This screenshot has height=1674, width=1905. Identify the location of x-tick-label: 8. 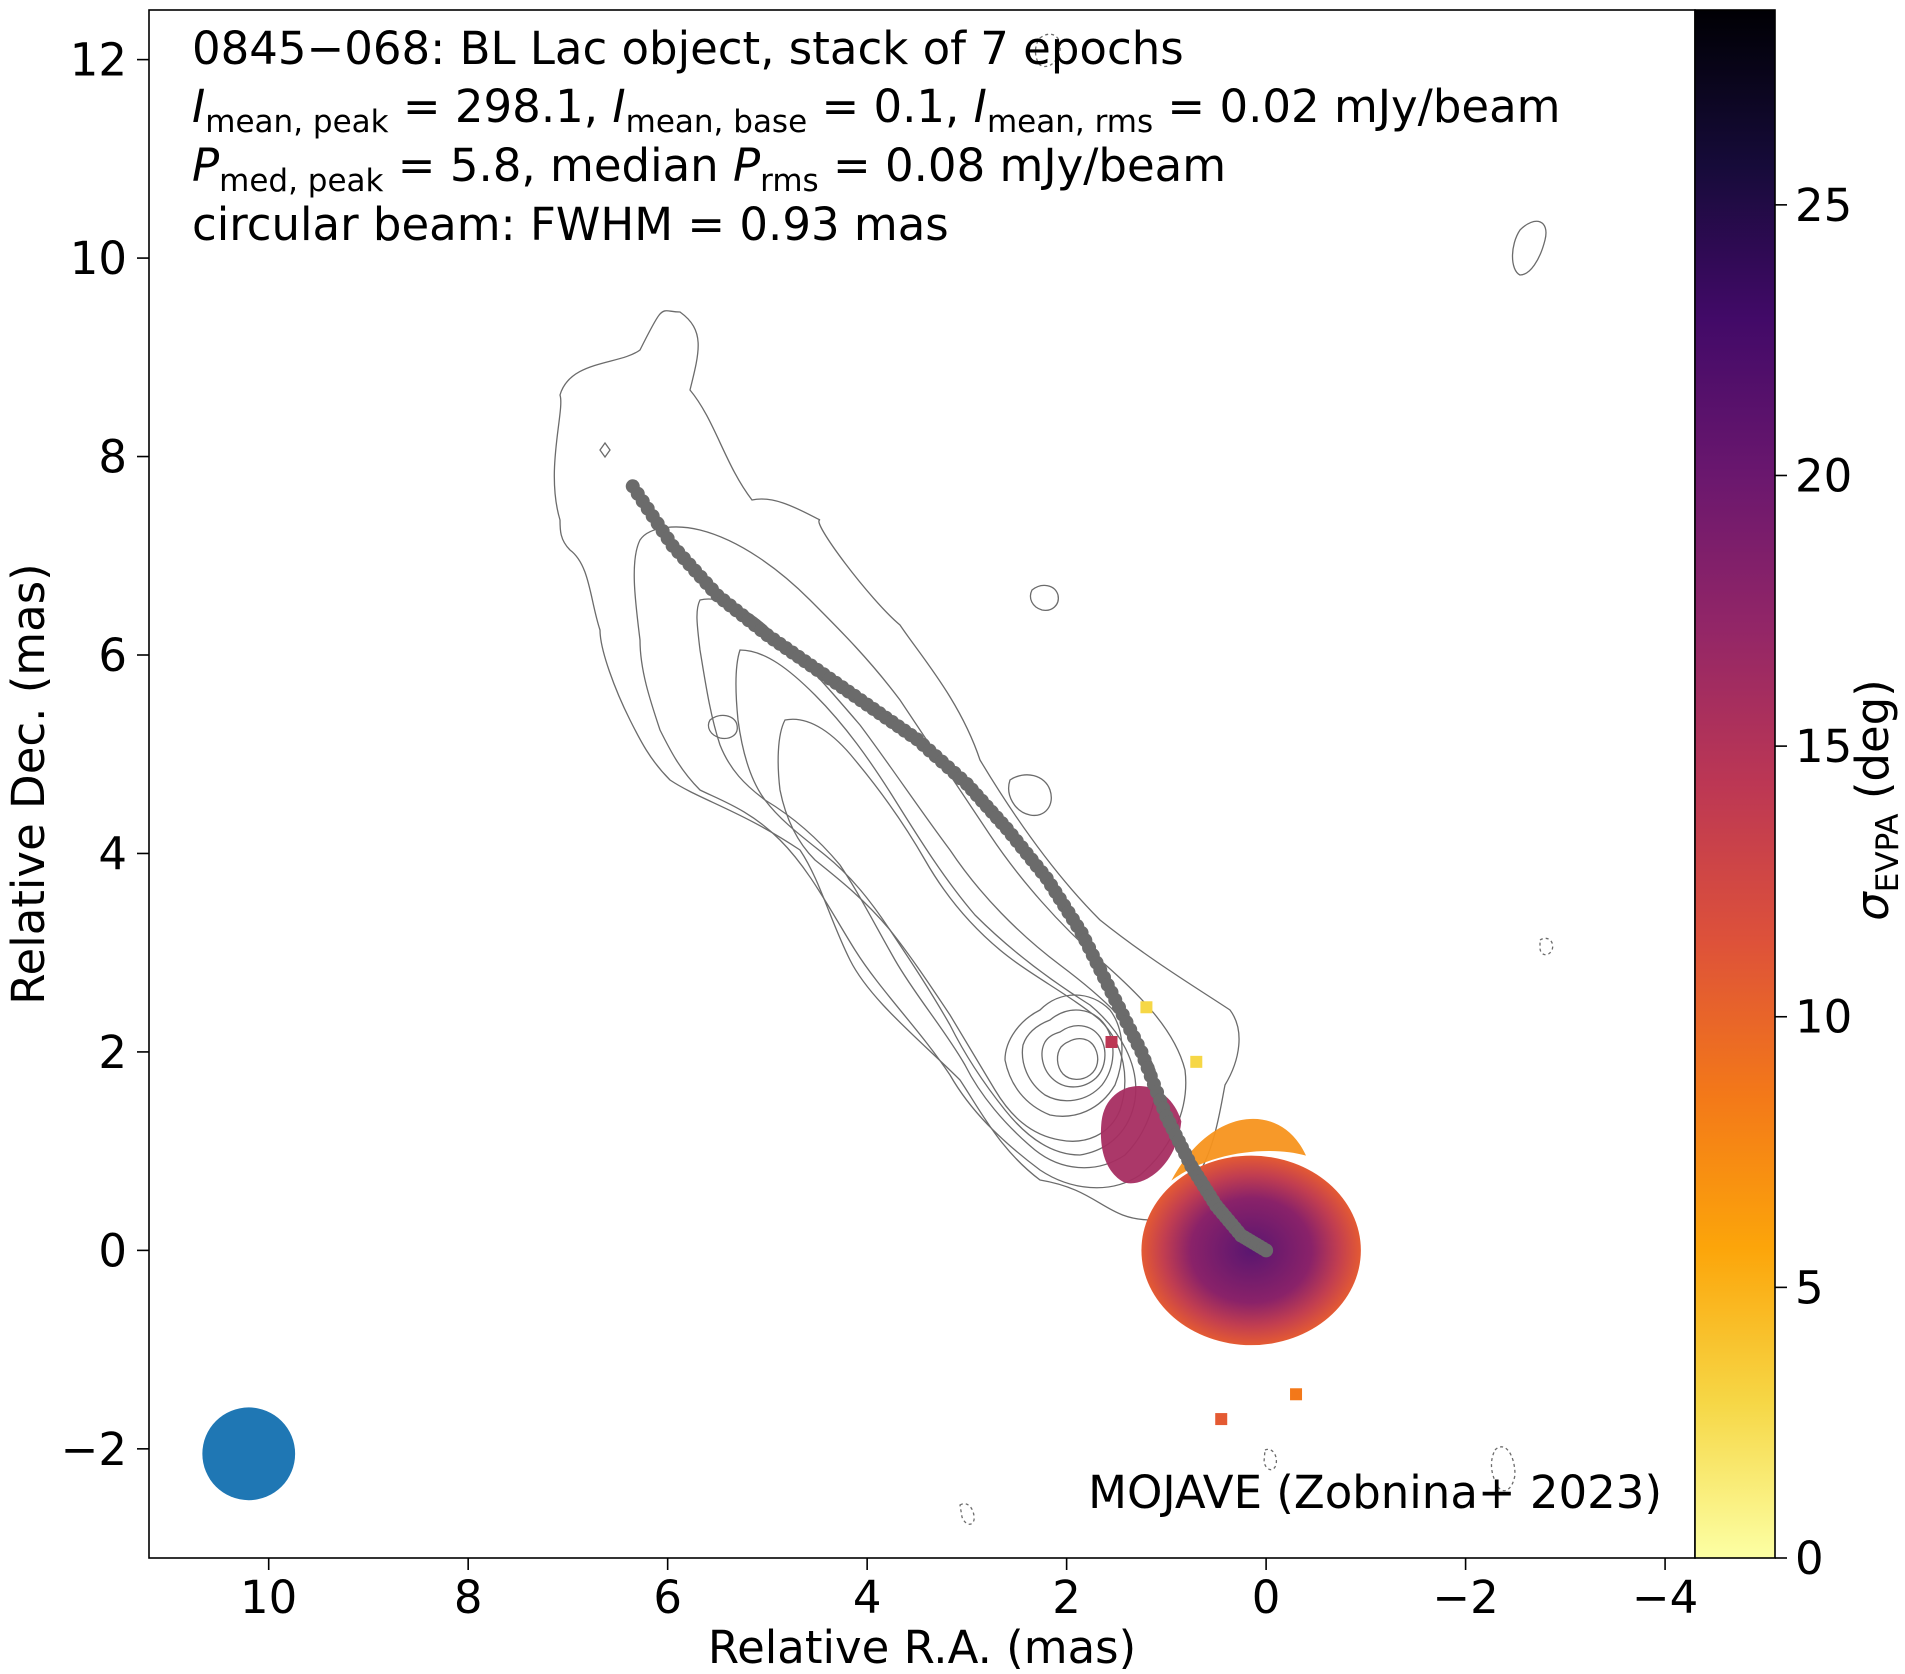
(468, 1597).